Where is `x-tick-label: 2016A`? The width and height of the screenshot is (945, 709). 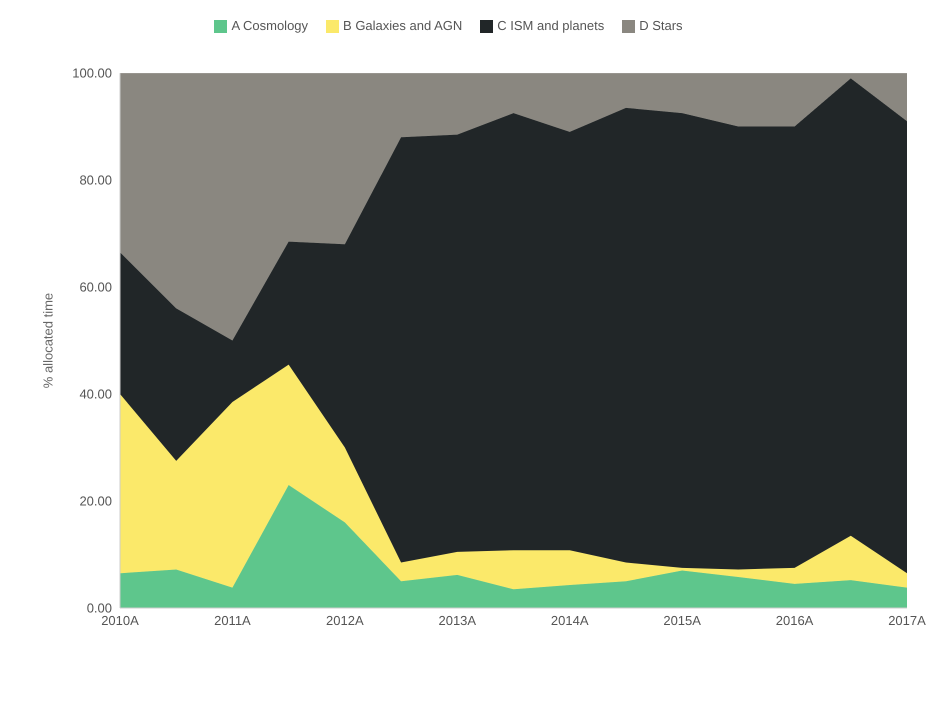
x-tick-label: 2016A is located at coordinates (795, 620).